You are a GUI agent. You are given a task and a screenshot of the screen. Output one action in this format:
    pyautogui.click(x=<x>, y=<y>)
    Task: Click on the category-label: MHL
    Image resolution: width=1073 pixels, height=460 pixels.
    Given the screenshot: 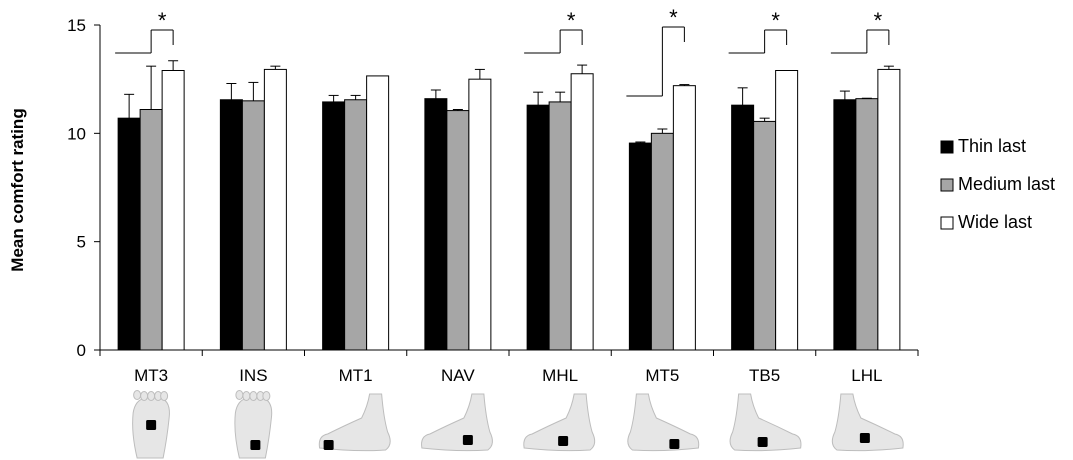 What is the action you would take?
    pyautogui.click(x=560, y=375)
    